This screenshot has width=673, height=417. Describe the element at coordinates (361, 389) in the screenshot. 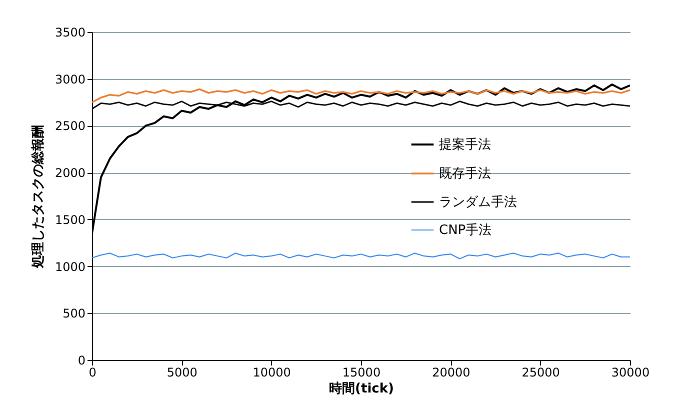

I see `x-axis-title: 時間(tick)` at that location.